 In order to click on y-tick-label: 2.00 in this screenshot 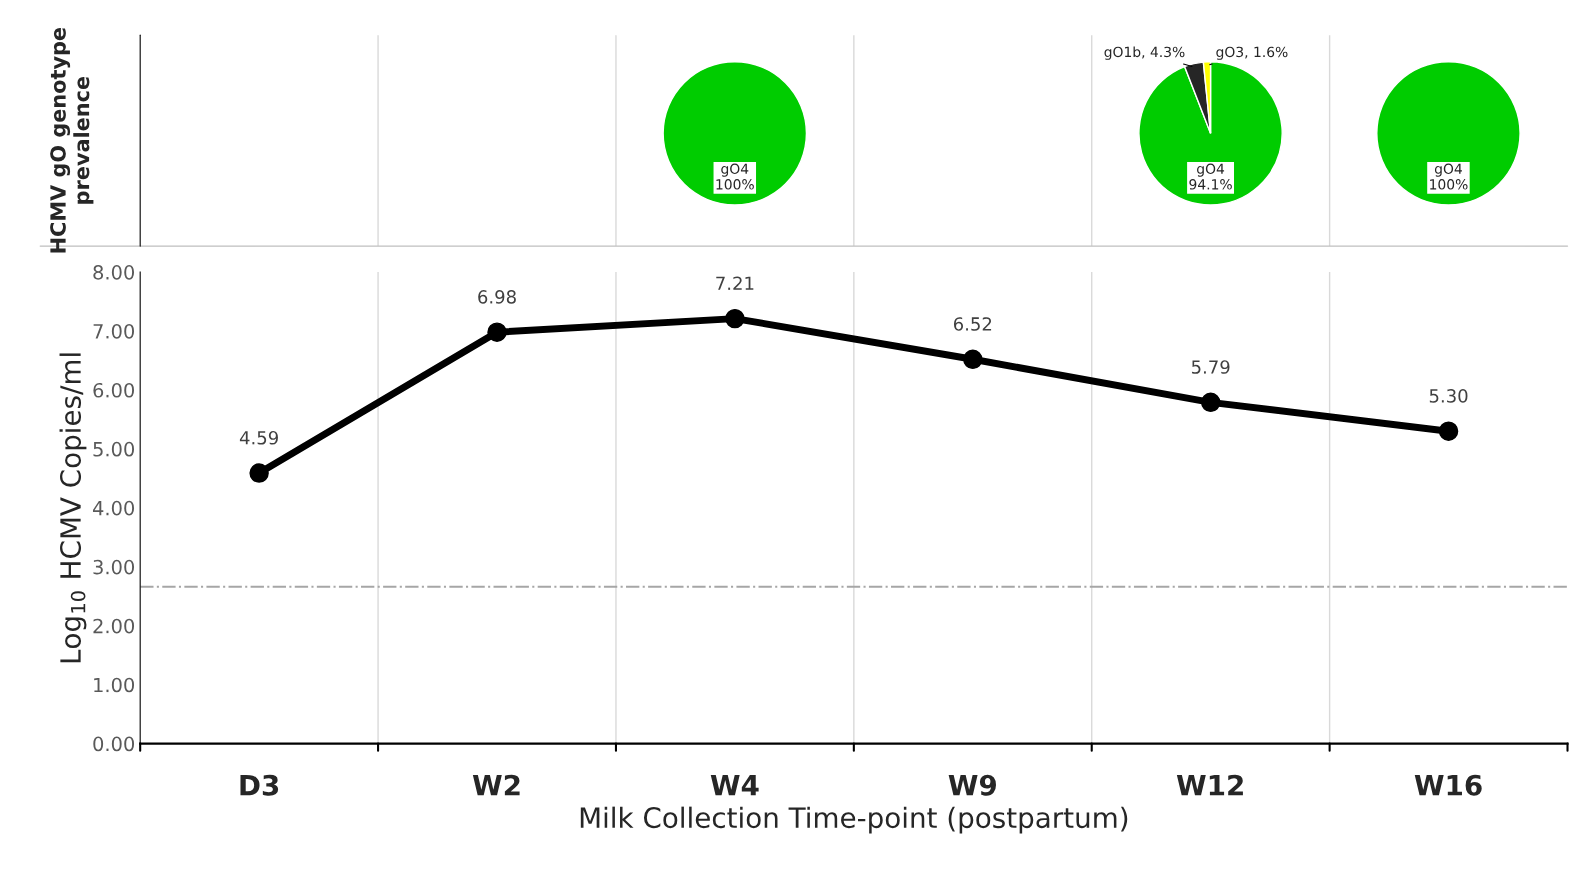, I will do `click(114, 626)`.